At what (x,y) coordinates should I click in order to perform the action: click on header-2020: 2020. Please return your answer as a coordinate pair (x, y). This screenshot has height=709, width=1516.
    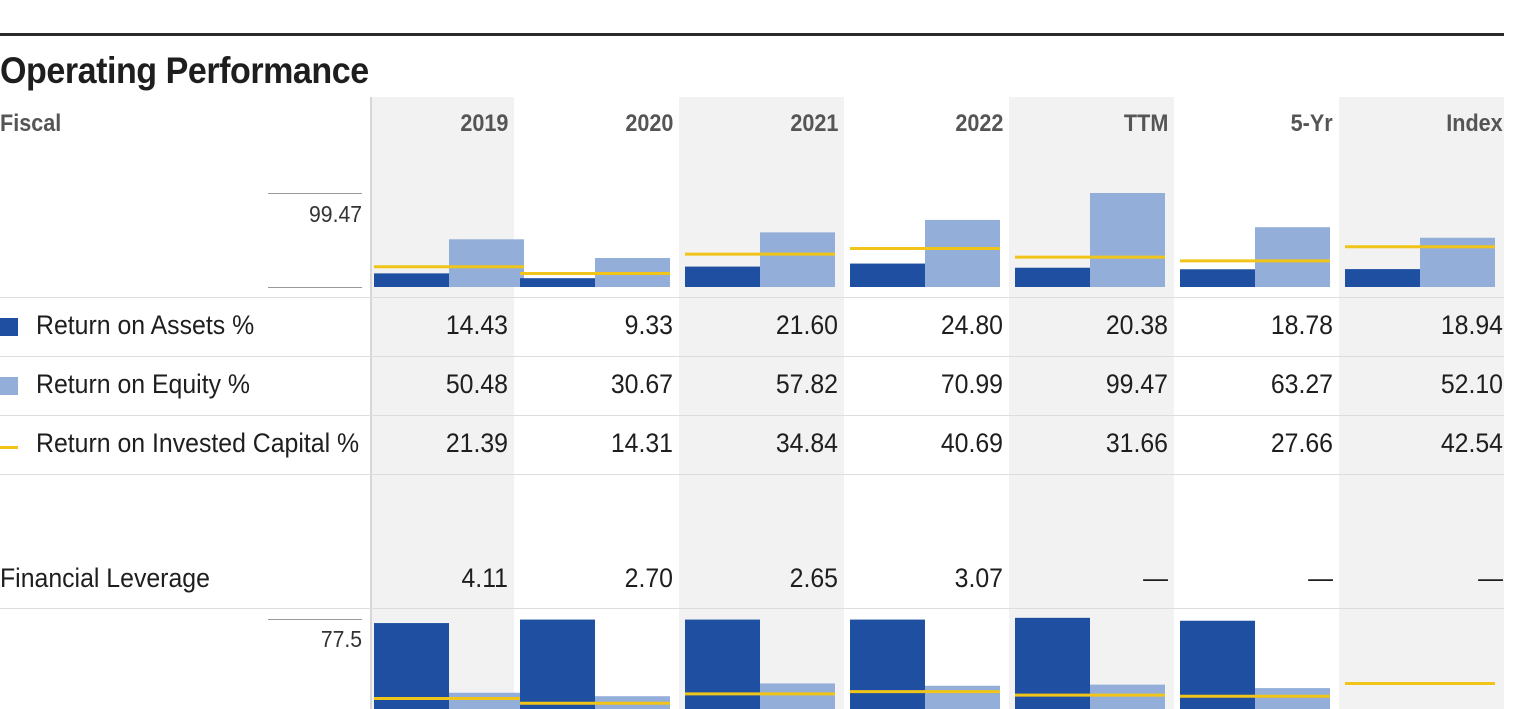
    Looking at the image, I should click on (648, 123).